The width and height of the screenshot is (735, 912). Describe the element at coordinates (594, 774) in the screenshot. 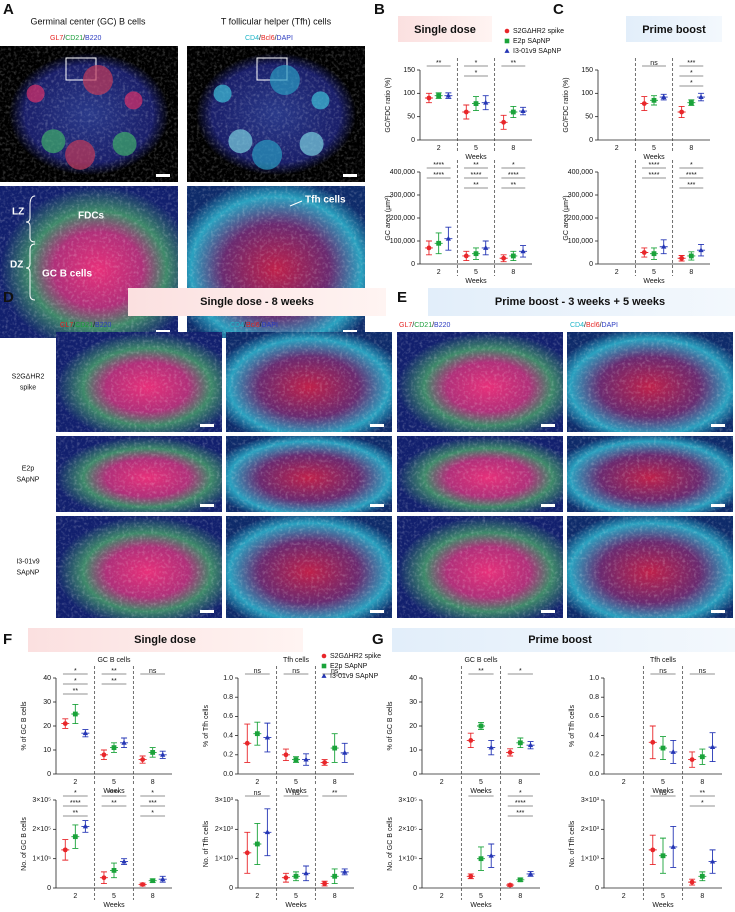

I see `y-tick-label: 0.0` at that location.